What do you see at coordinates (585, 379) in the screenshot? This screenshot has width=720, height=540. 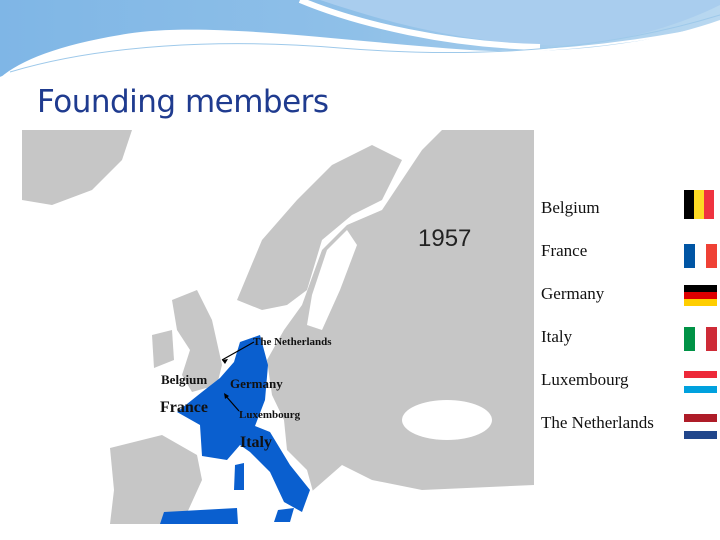 I see `member-luxembourg: Luxembourg` at bounding box center [585, 379].